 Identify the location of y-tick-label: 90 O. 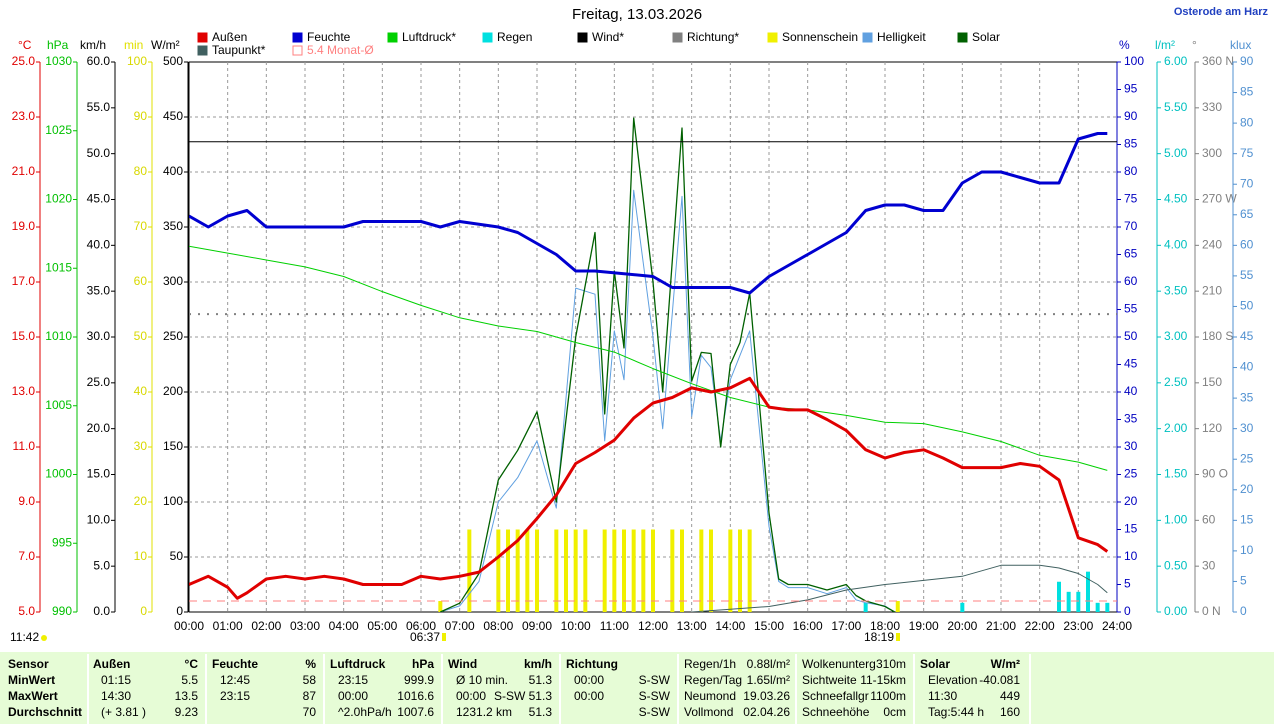
(1215, 474).